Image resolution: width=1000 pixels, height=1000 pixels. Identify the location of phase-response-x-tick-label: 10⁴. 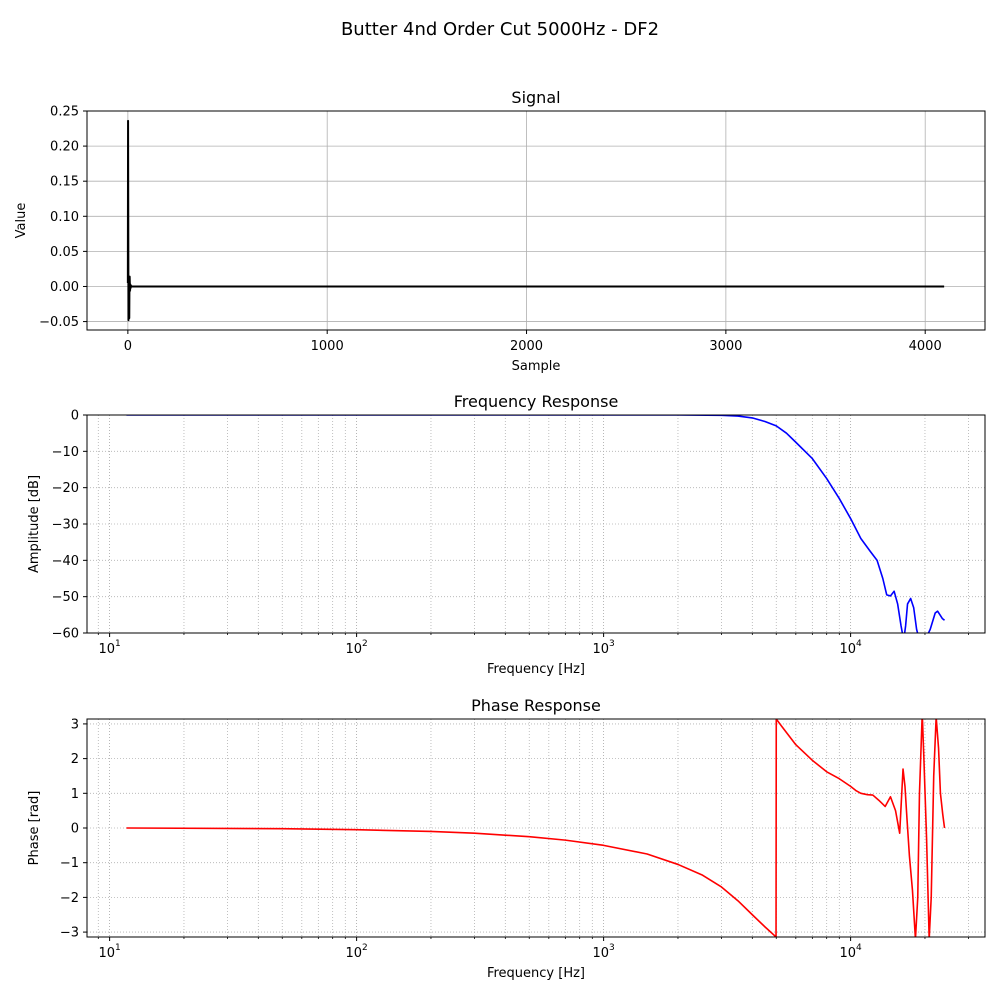
(850, 952).